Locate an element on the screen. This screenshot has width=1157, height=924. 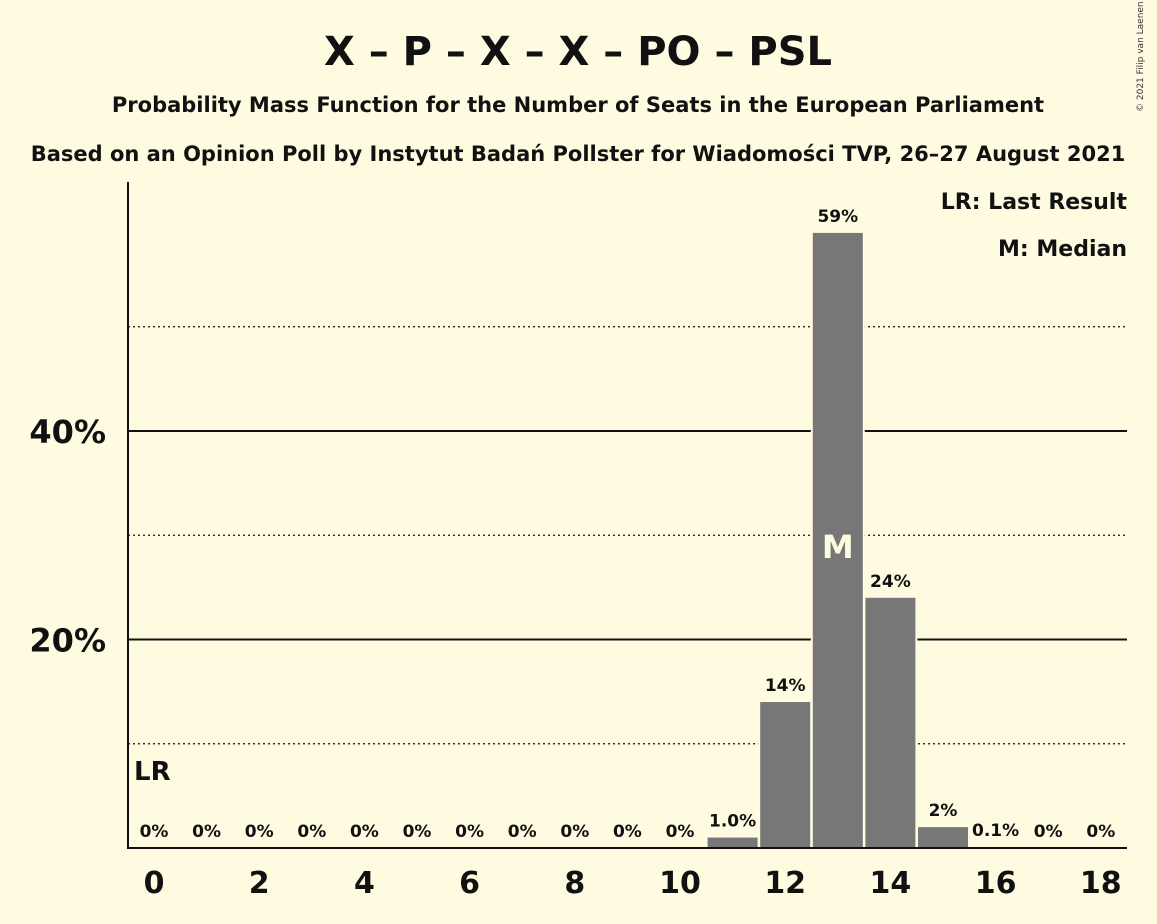
copyright-note: © 2021 Filip van Laenen is located at coordinates (1141, 56).